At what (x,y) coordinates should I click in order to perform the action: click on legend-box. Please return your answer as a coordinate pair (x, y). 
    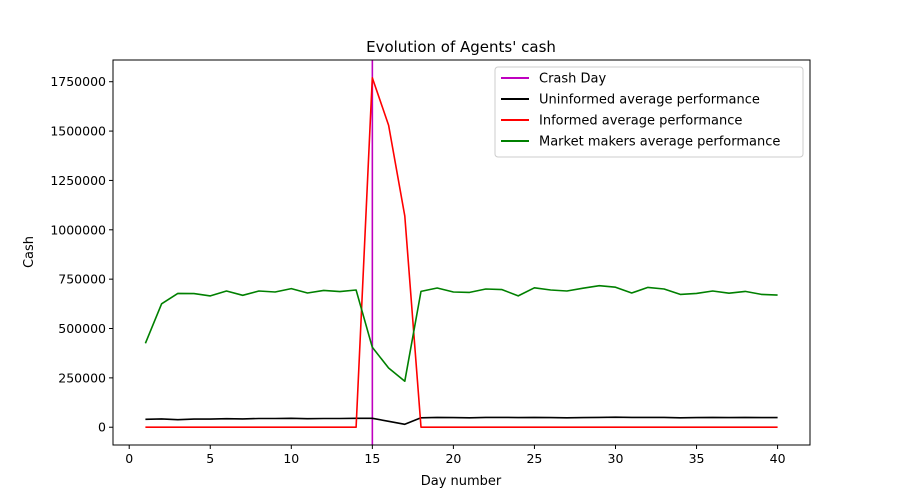
    Looking at the image, I should click on (649, 112).